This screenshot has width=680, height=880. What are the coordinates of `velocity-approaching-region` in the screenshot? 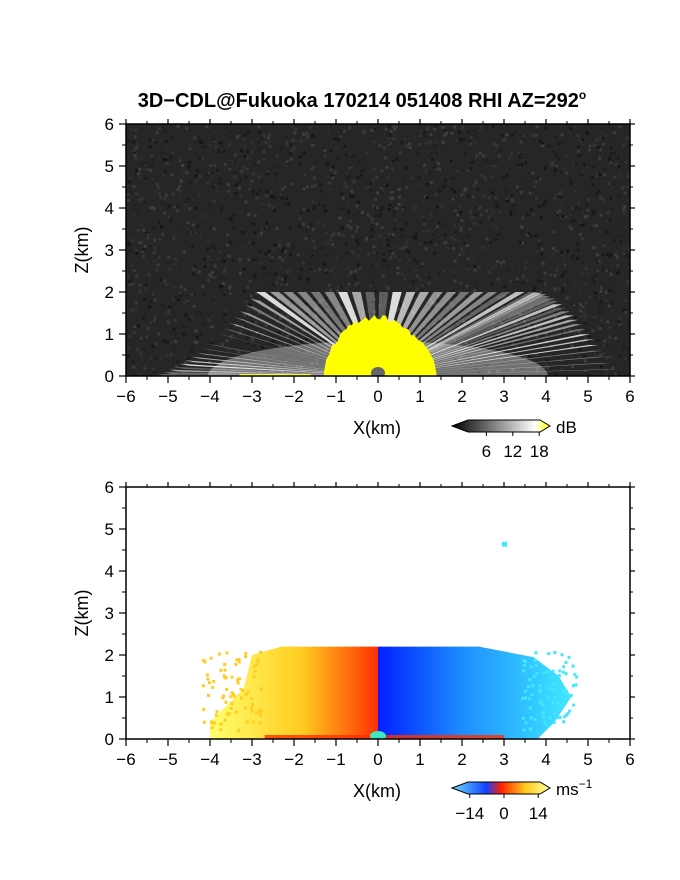 It's located at (294, 692).